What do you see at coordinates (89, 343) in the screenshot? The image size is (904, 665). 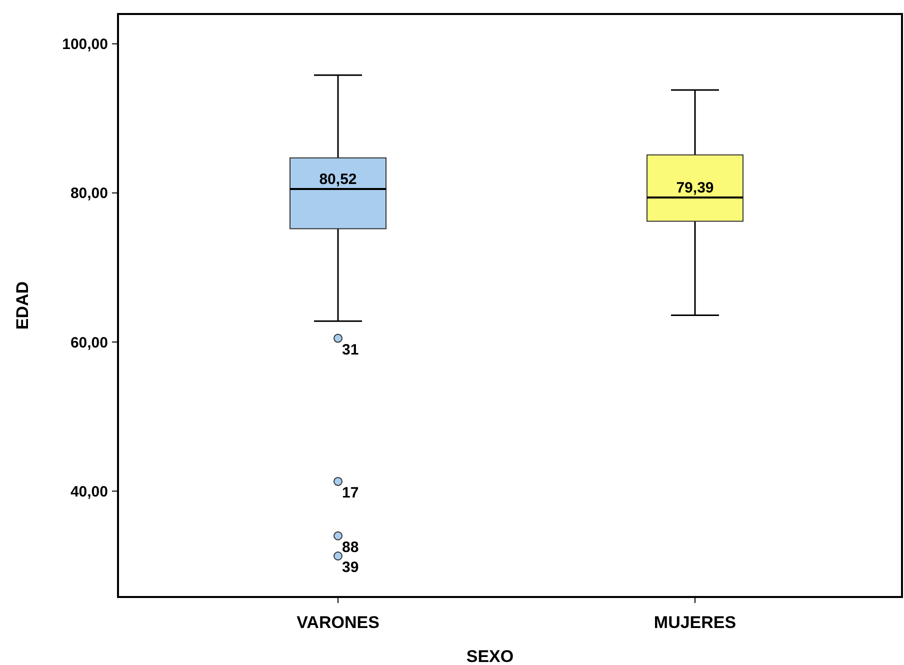 I see `y-tick-label: 60,00` at bounding box center [89, 343].